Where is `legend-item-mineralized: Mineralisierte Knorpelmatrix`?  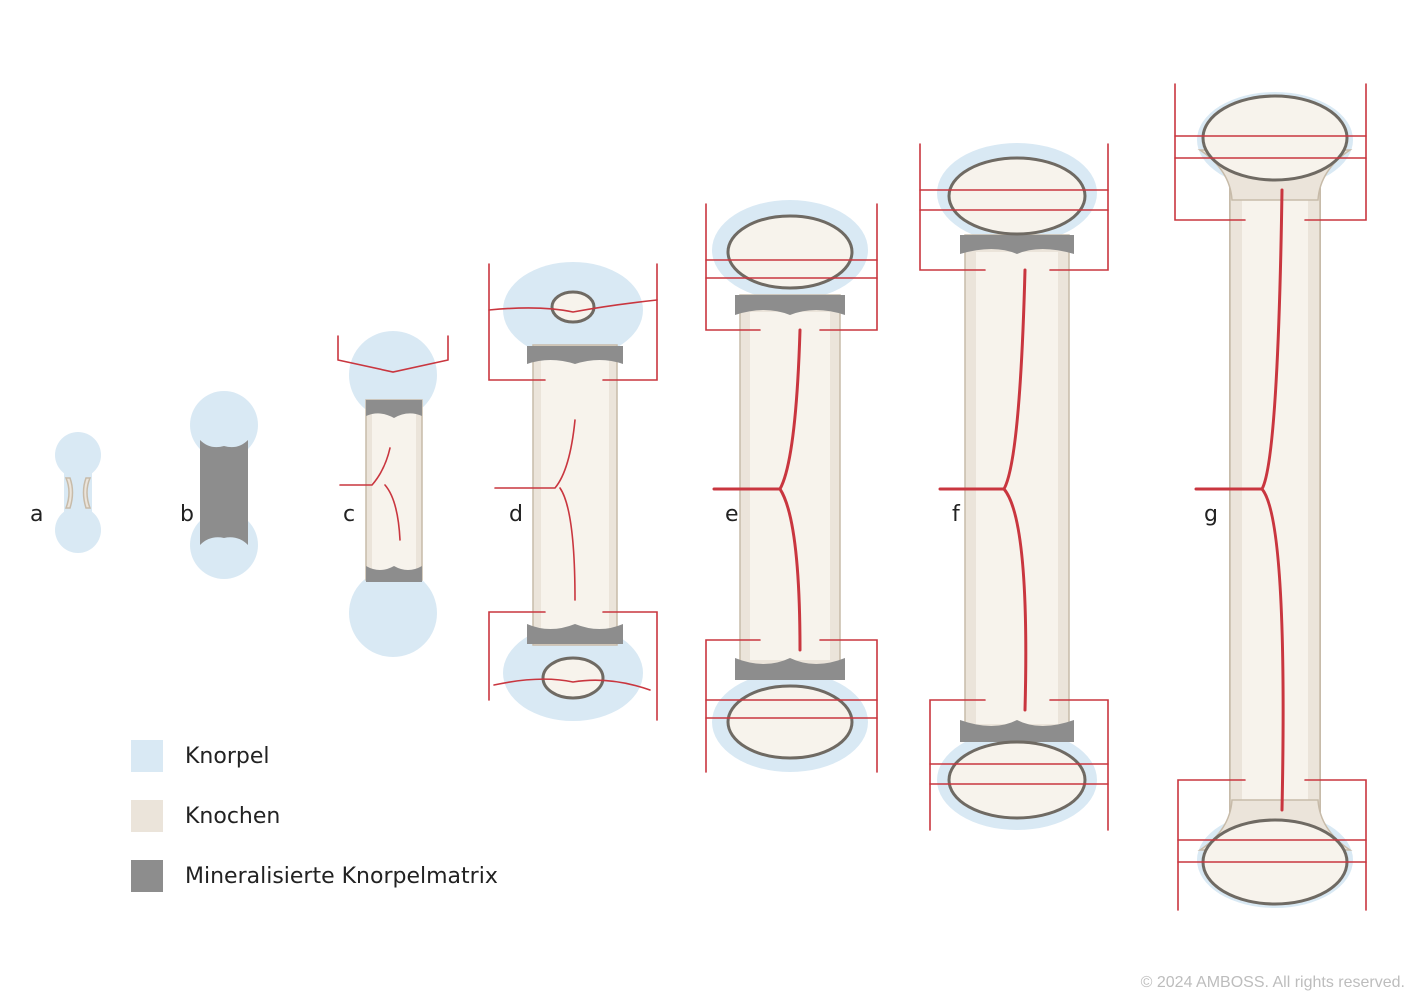 legend-item-mineralized: Mineralisierte Knorpelmatrix is located at coordinates (314, 876).